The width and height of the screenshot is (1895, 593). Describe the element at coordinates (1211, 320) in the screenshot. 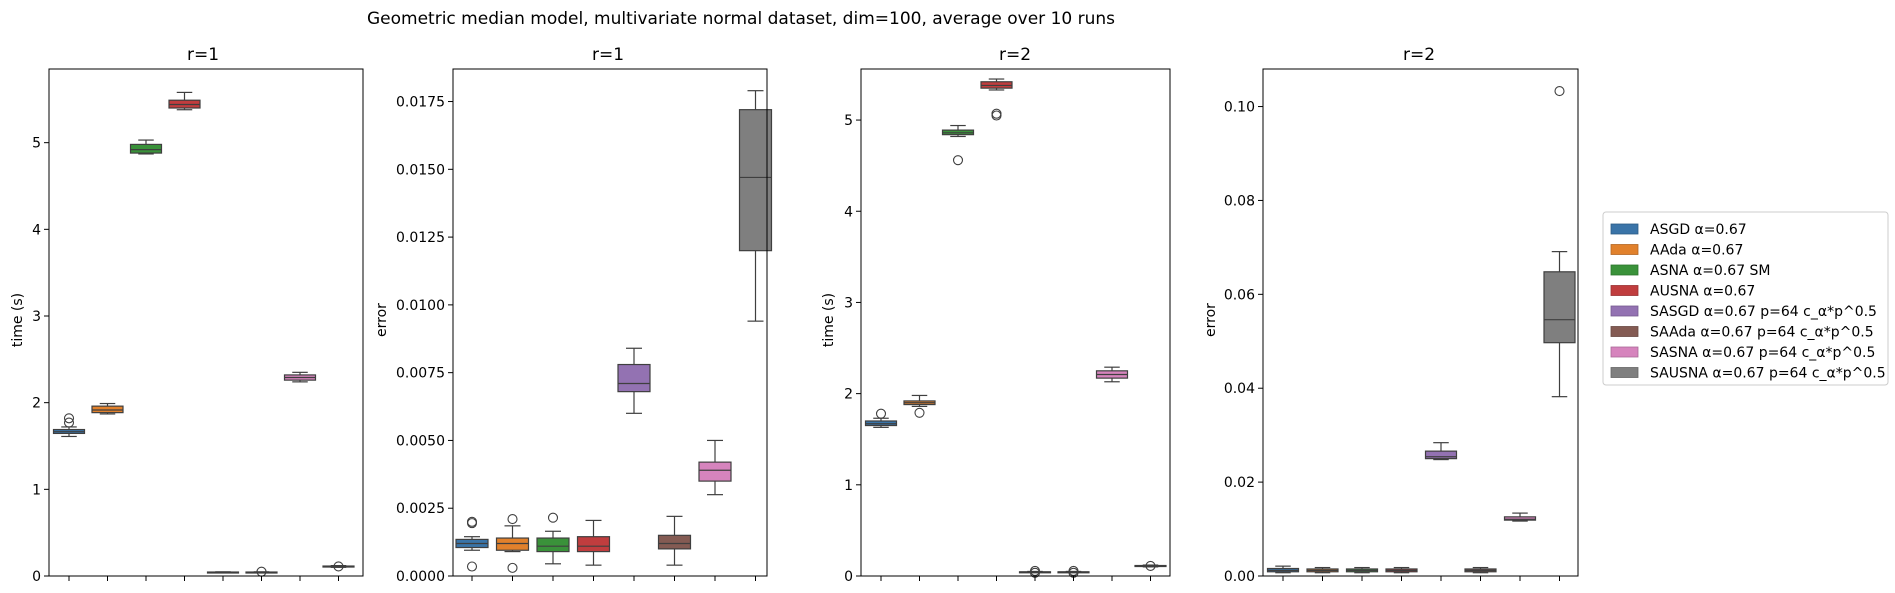

I see `subplot-4-ylabel: error` at that location.